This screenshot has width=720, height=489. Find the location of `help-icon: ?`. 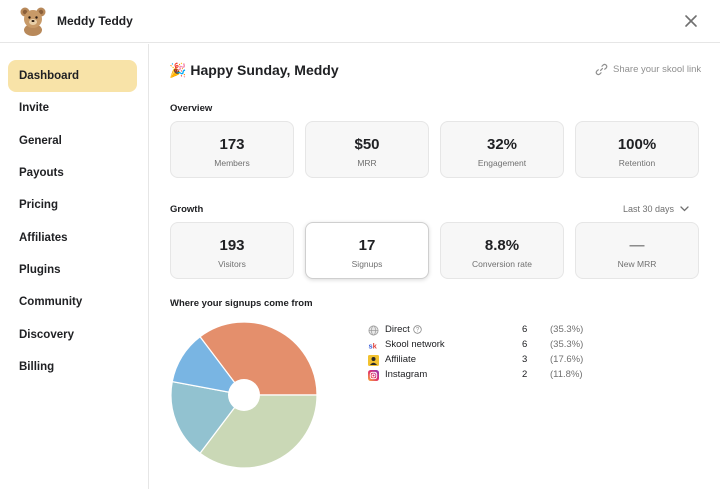

help-icon: ? is located at coordinates (417, 329).